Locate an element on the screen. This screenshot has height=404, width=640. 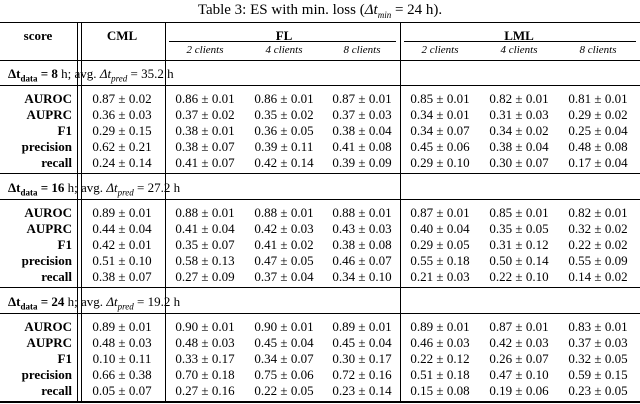
cell: 0.87 ± 0.02 is located at coordinates (122, 98).